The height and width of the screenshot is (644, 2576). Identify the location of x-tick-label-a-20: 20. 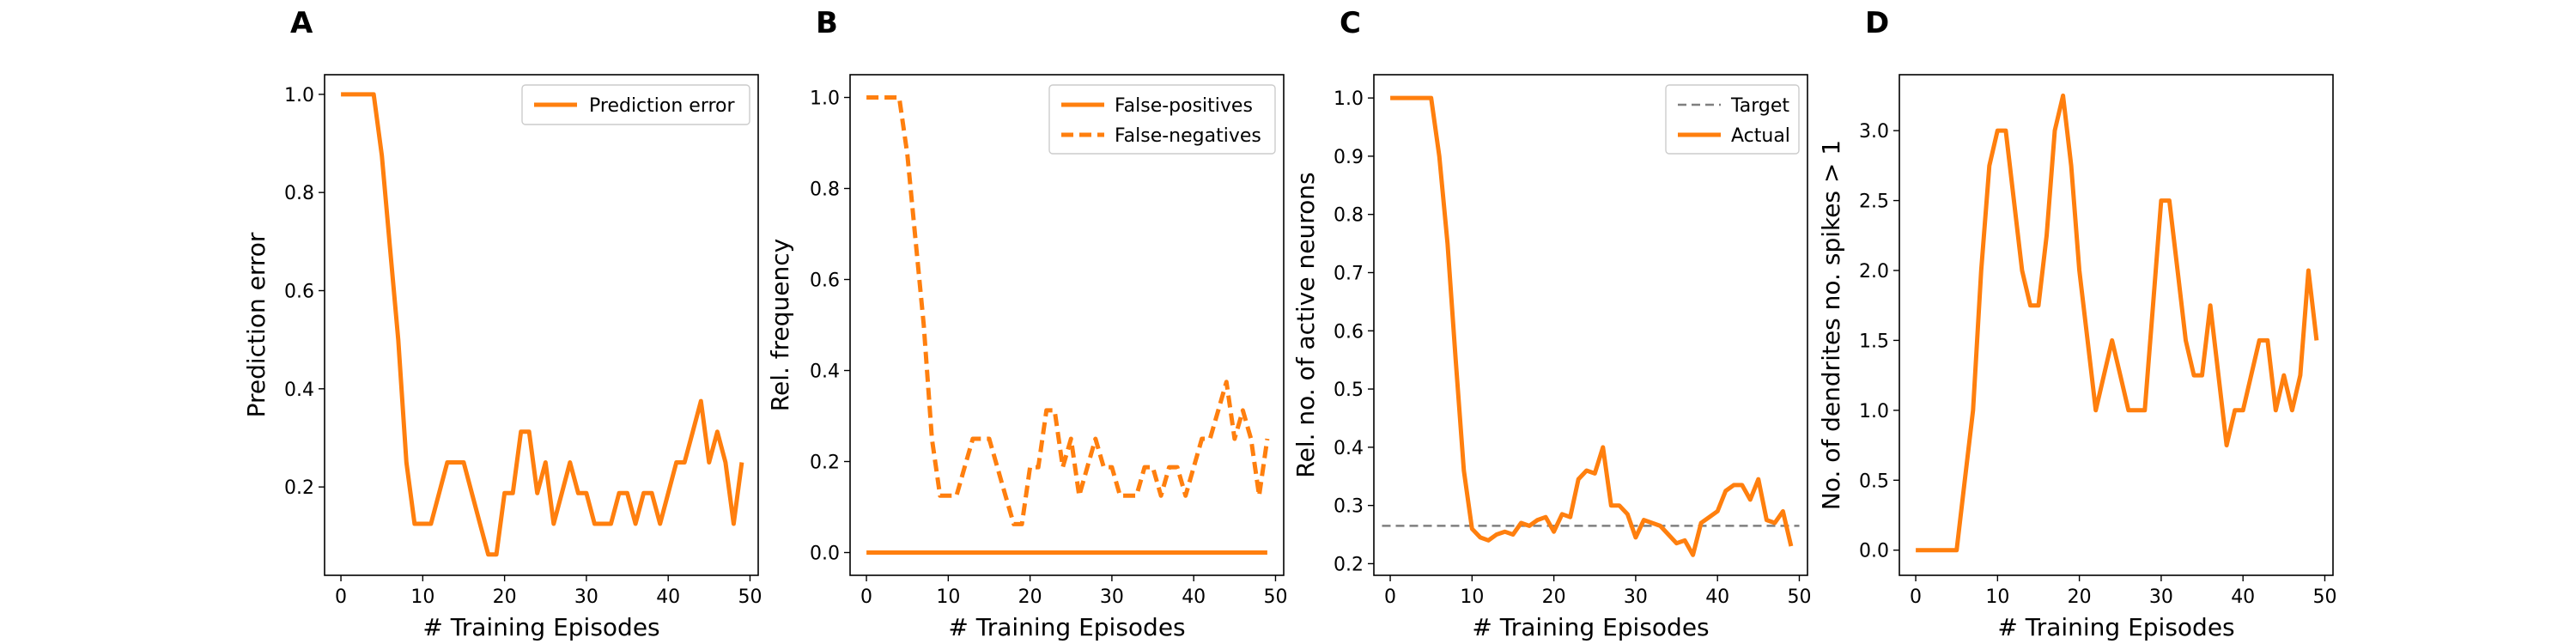
(505, 597).